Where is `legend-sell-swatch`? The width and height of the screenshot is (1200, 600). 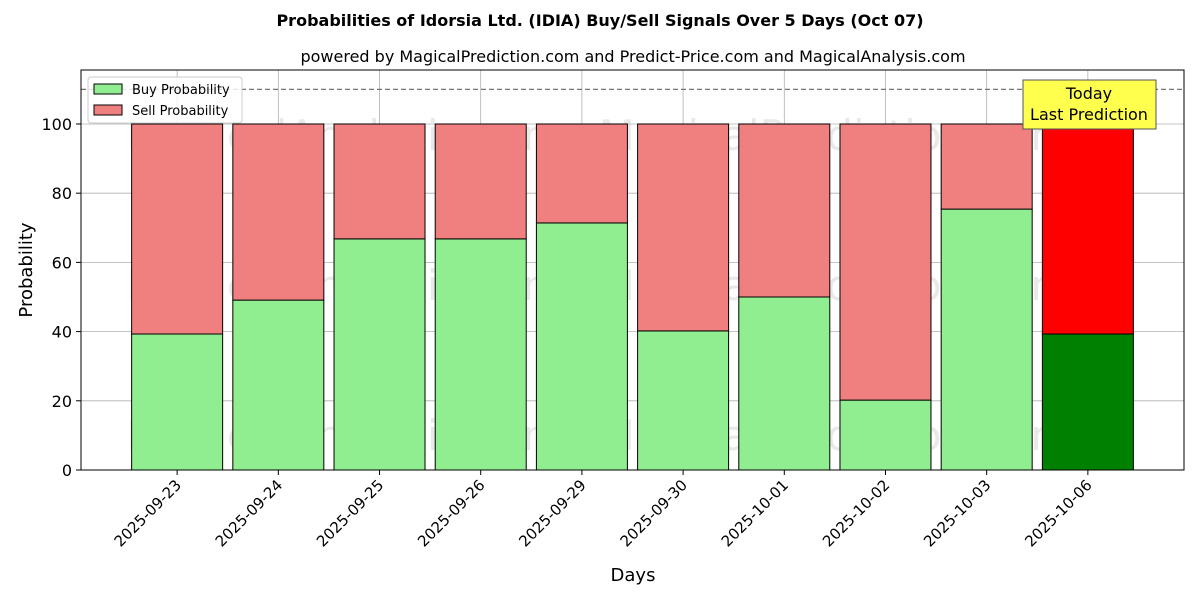 legend-sell-swatch is located at coordinates (108, 110).